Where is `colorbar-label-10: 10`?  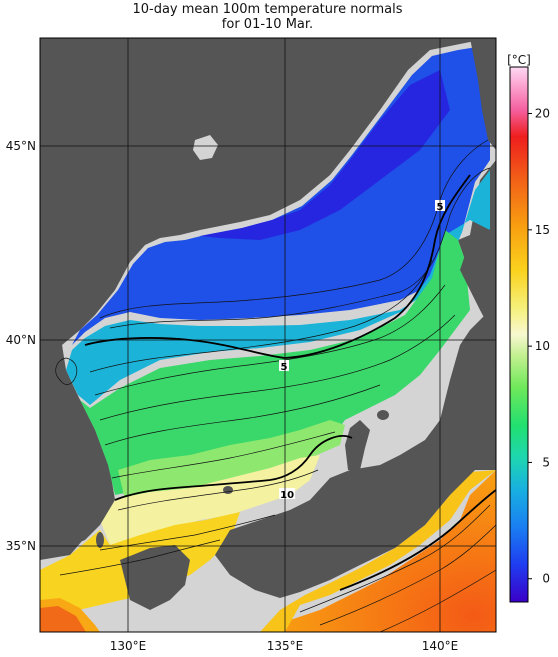 colorbar-label-10: 10 is located at coordinates (542, 346).